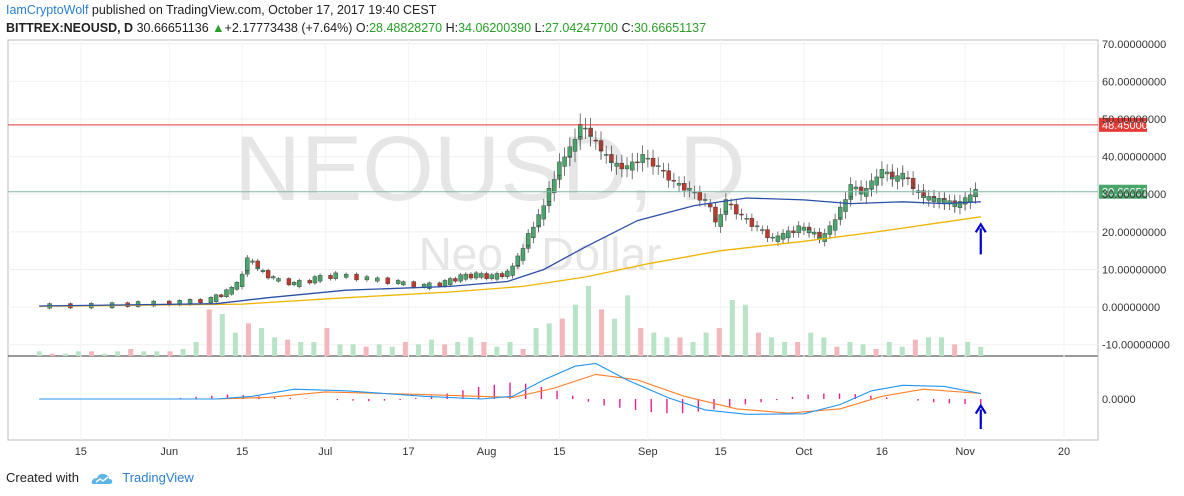 The height and width of the screenshot is (496, 1184). What do you see at coordinates (1064, 452) in the screenshot?
I see `x-tick-label: 20` at bounding box center [1064, 452].